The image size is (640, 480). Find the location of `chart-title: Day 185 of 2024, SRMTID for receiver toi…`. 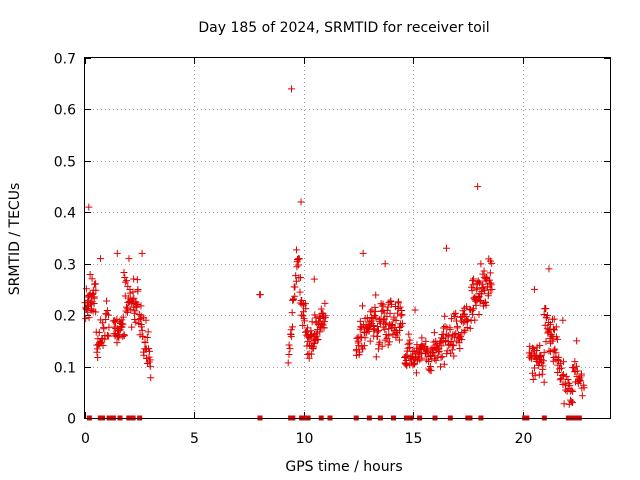

chart-title: Day 185 of 2024, SRMTID for receiver toi… is located at coordinates (343, 28).